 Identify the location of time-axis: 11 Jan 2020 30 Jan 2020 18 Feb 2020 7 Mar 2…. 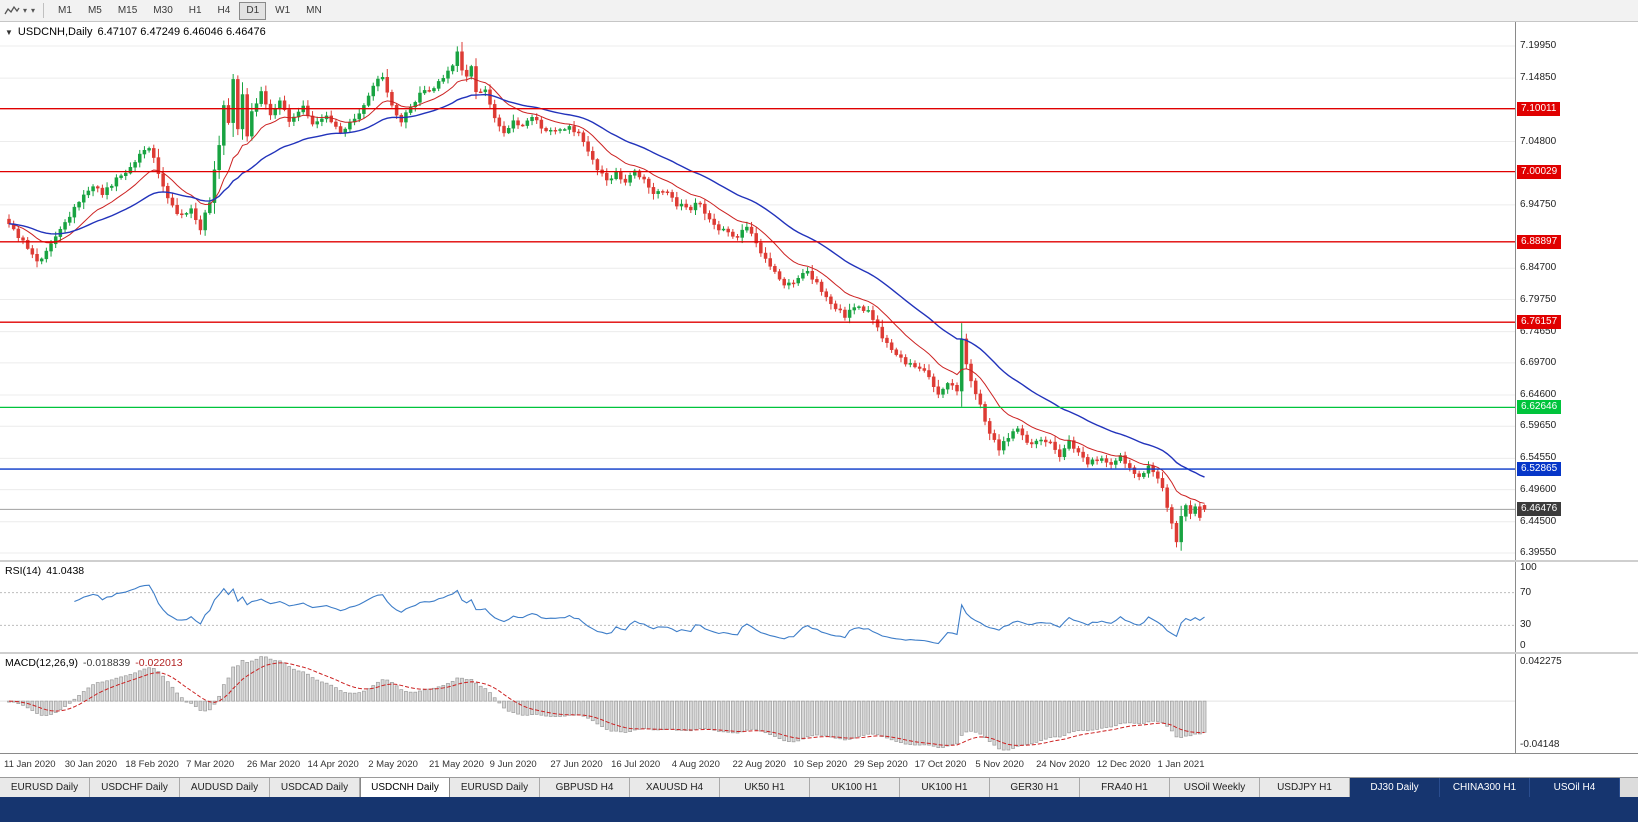
(819, 765).